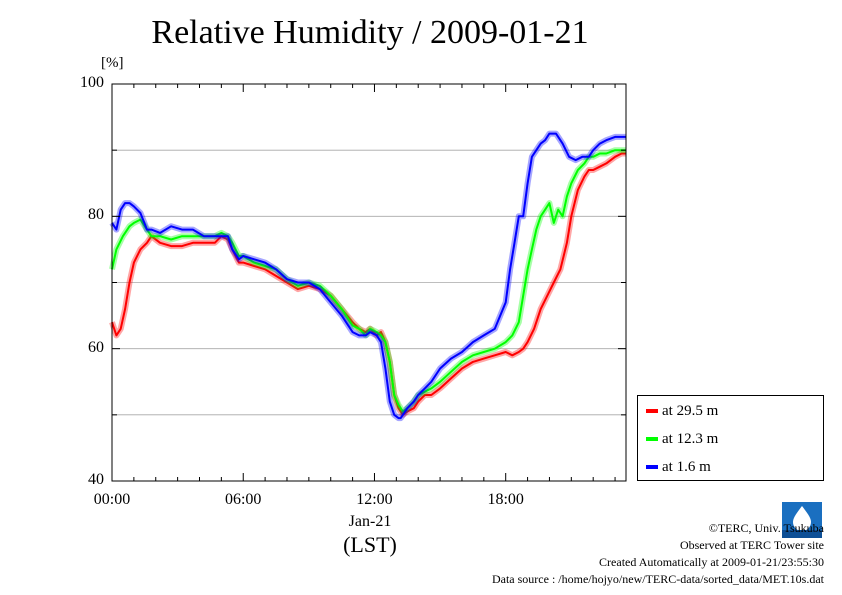 This screenshot has width=842, height=595. I want to click on legend-item-1-6m: at 1.6 m, so click(678, 467).